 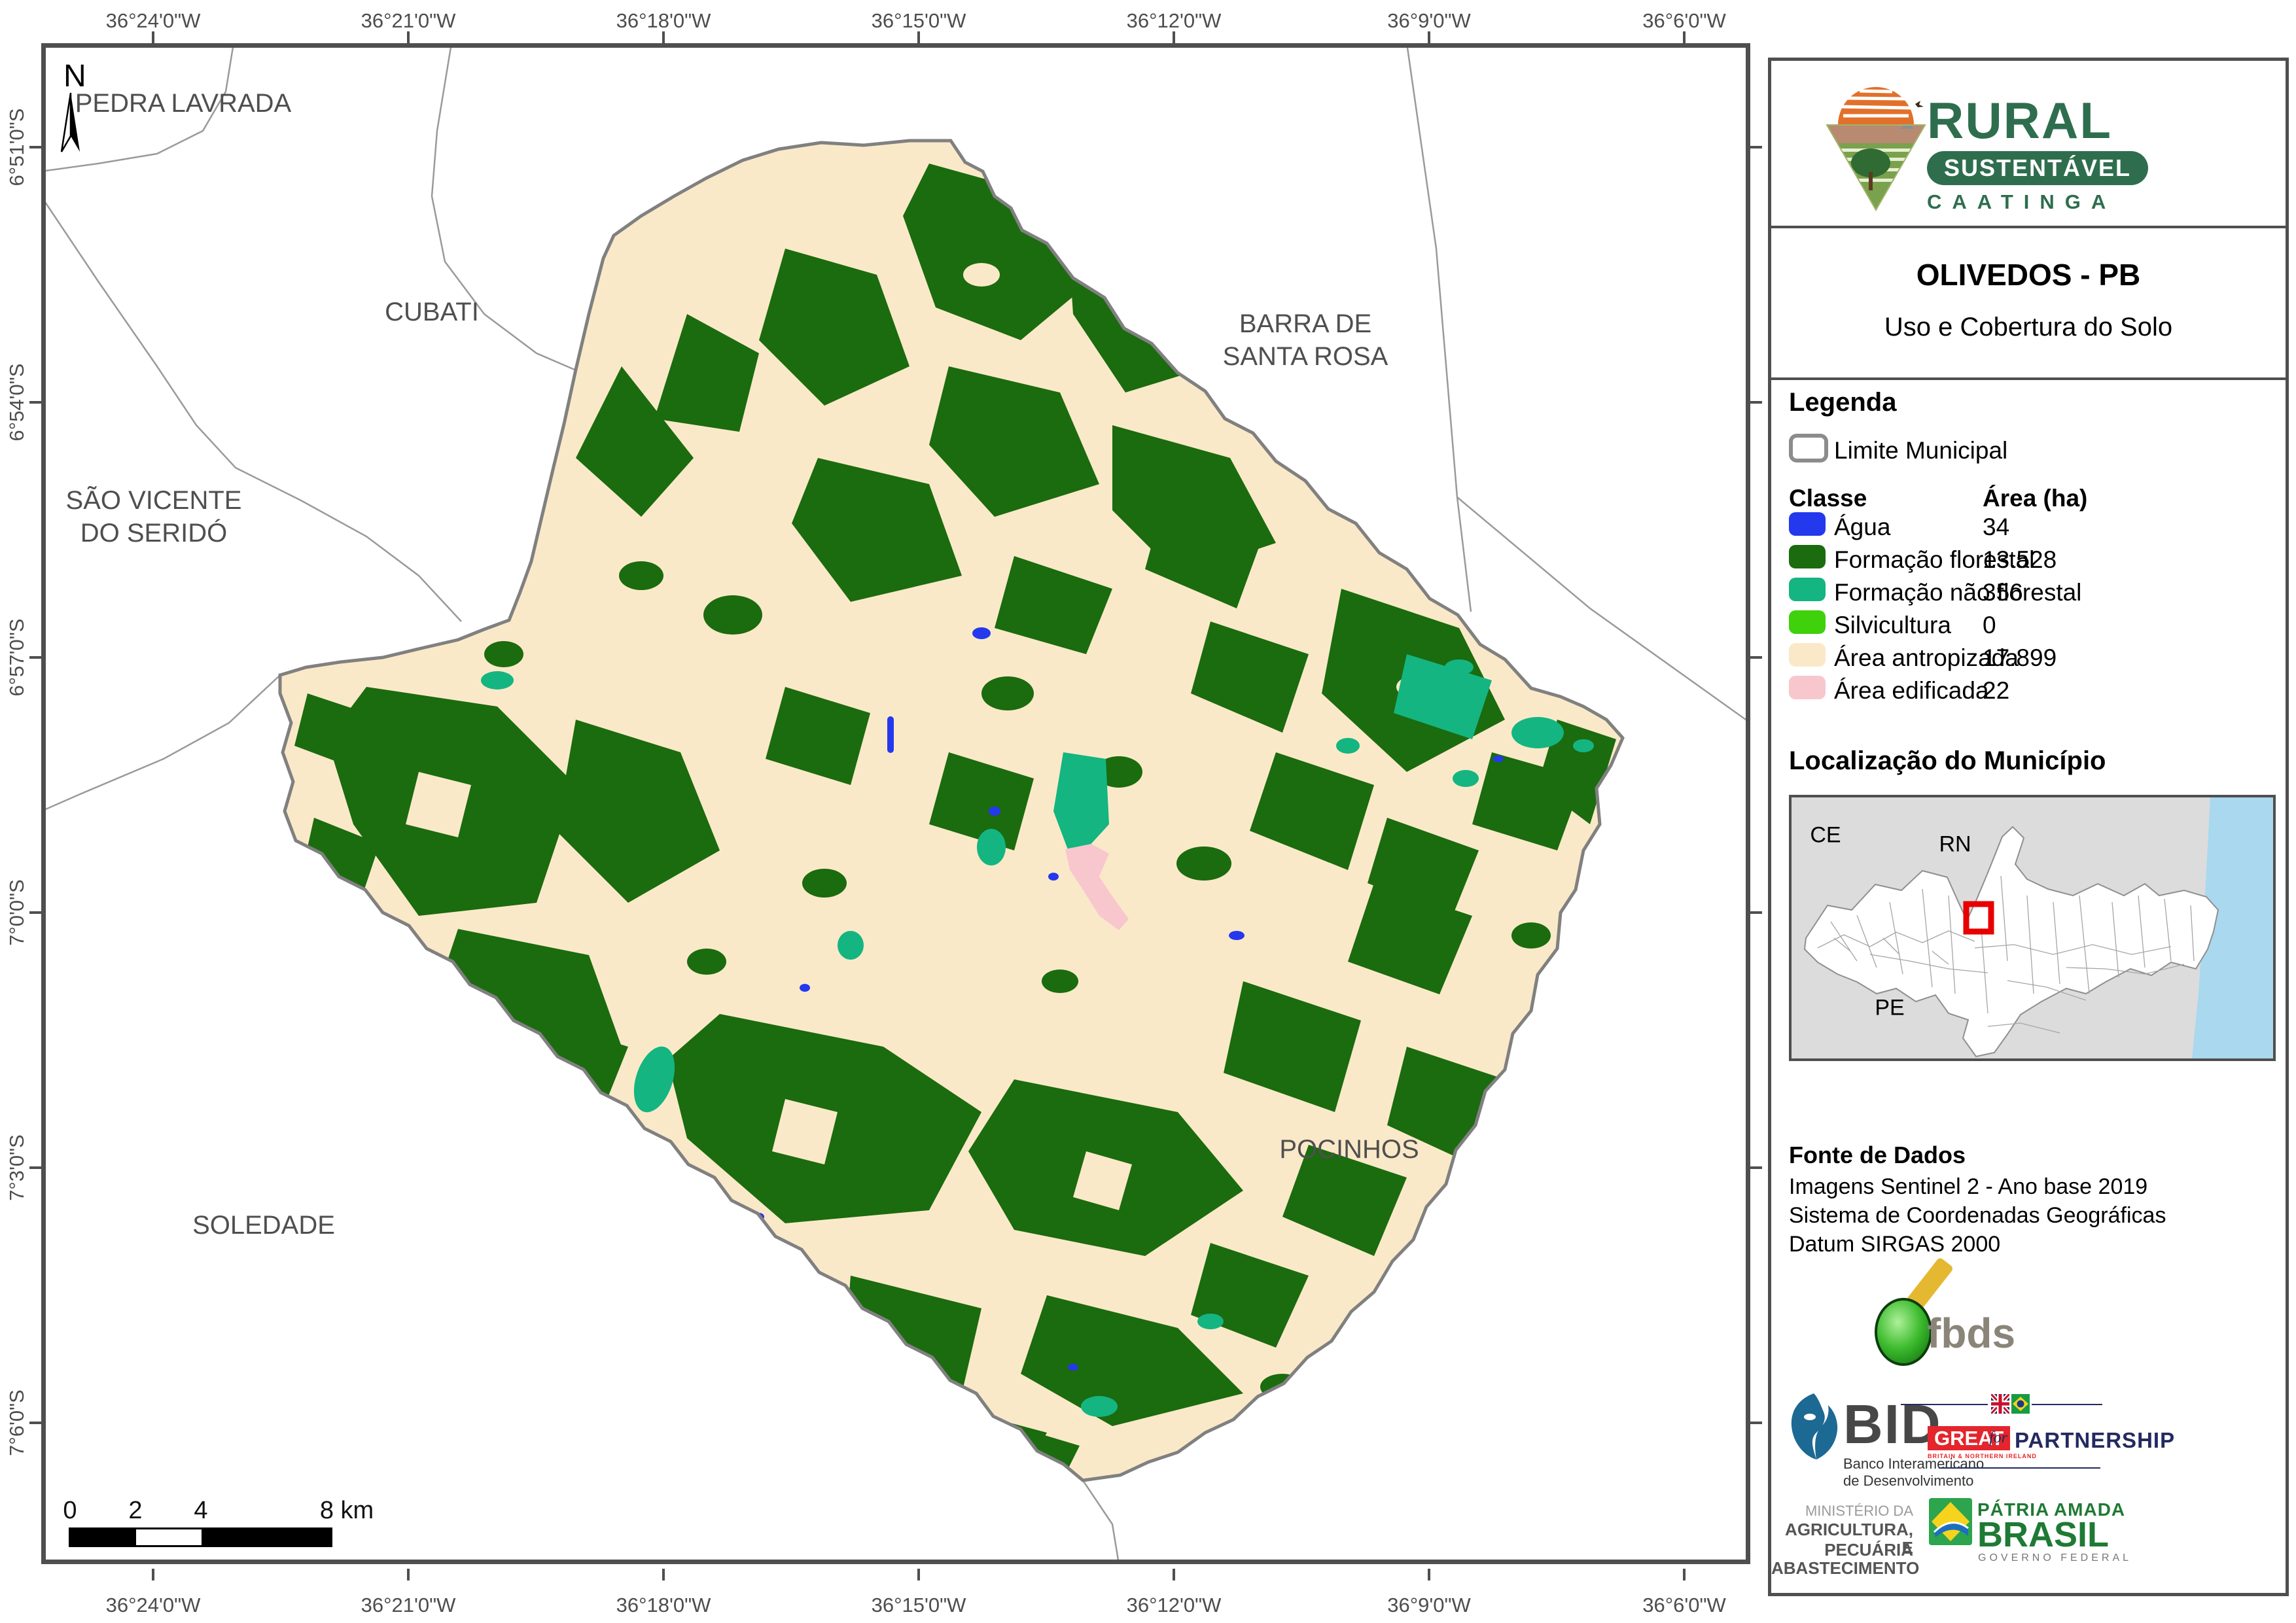 I want to click on logo-line-rural: RURAL, so click(x=2020, y=120).